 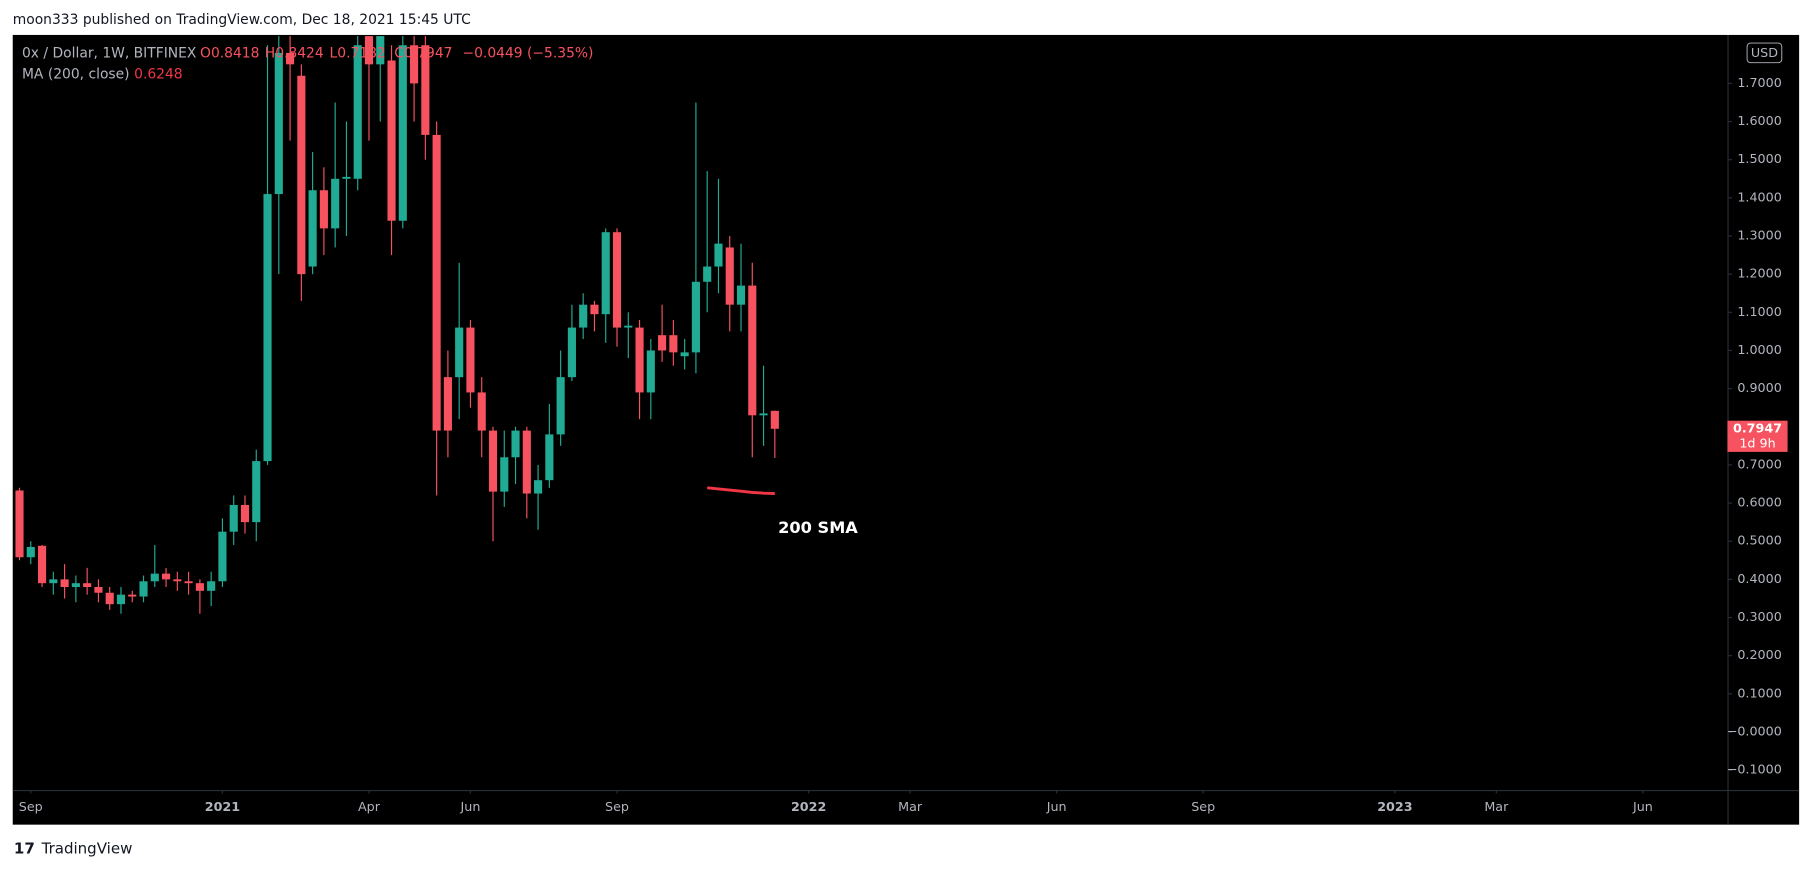 What do you see at coordinates (76, 74) in the screenshot?
I see `ma-legend-label: MA (200, close)` at bounding box center [76, 74].